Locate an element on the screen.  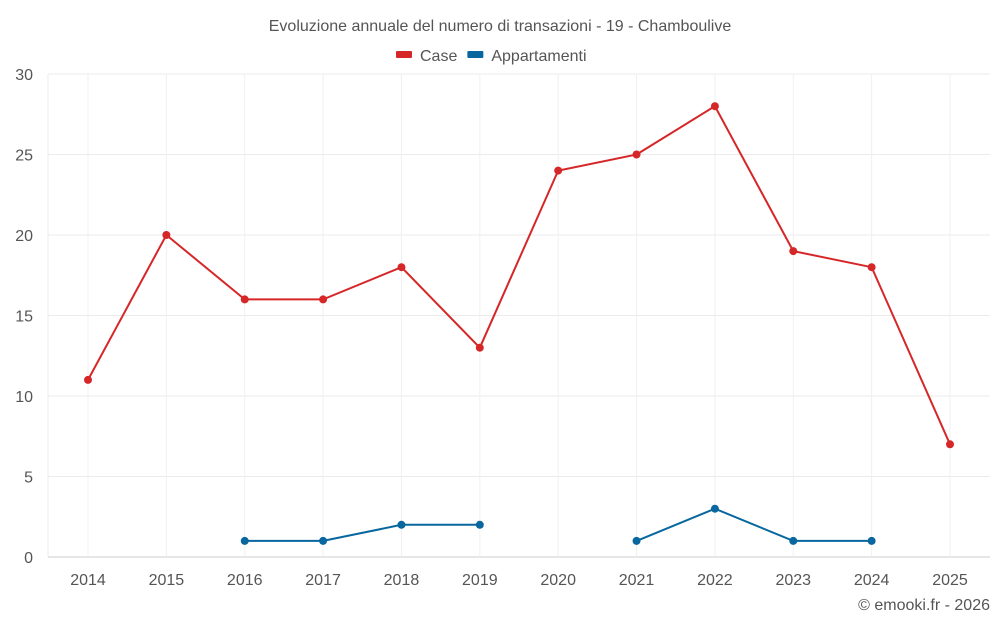
x-tick-label: 2023 is located at coordinates (793, 580).